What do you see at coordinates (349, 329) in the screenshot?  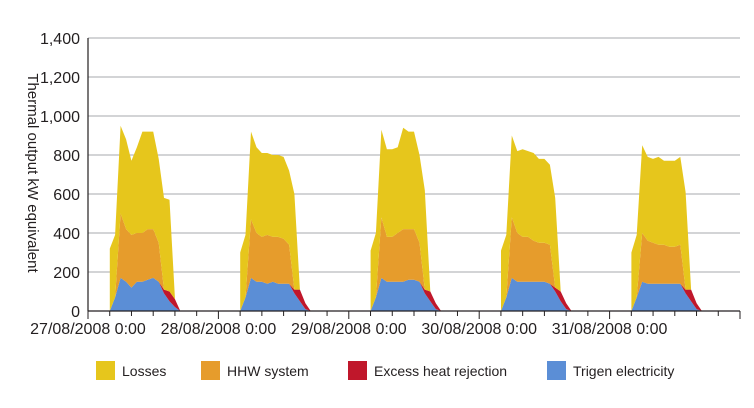 I see `x-tick-label: 29/08/2008 0:00` at bounding box center [349, 329].